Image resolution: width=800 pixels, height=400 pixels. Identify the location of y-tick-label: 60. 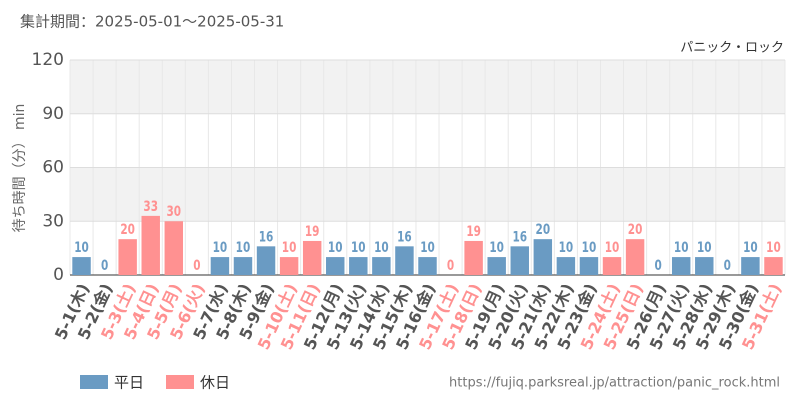
(53, 168).